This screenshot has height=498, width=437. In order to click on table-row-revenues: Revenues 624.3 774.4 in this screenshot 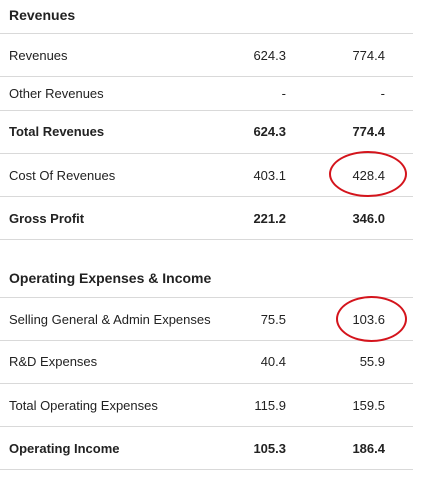, I will do `click(206, 55)`.